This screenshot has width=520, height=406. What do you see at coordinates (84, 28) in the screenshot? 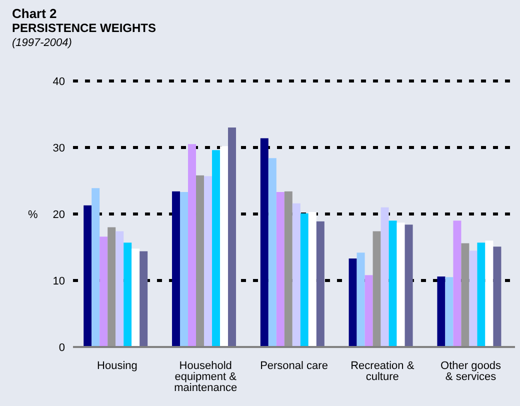
I see `chart-subtitle: PERSISTENCE WEIGHTS` at bounding box center [84, 28].